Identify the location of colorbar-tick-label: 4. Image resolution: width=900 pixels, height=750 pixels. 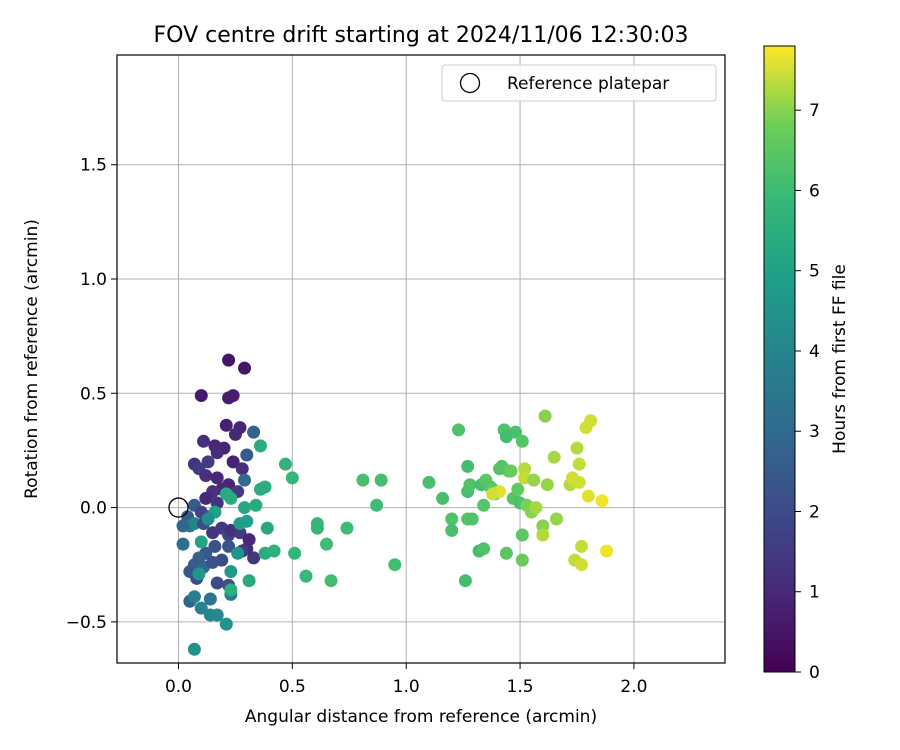
(814, 352).